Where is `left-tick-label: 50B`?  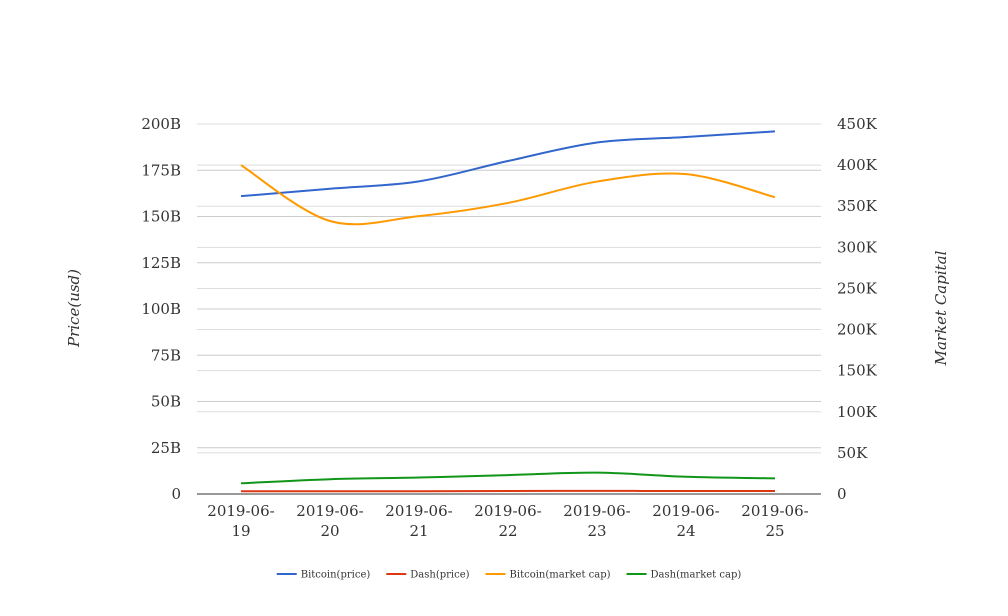
left-tick-label: 50B is located at coordinates (166, 402).